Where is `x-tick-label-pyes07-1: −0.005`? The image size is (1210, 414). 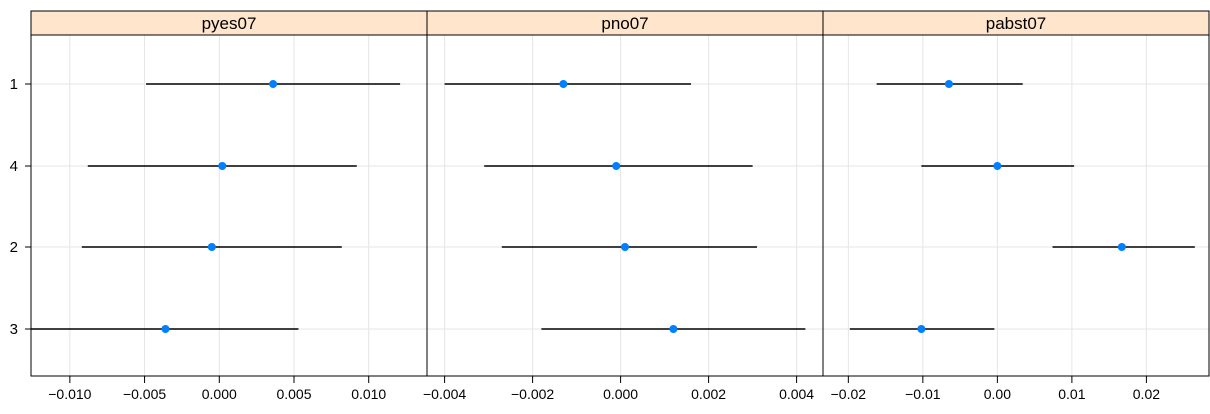 x-tick-label-pyes07-1: −0.005 is located at coordinates (144, 394).